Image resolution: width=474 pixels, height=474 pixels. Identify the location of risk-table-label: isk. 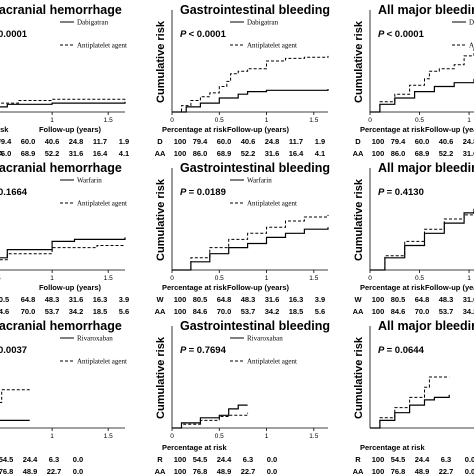
(4, 129).